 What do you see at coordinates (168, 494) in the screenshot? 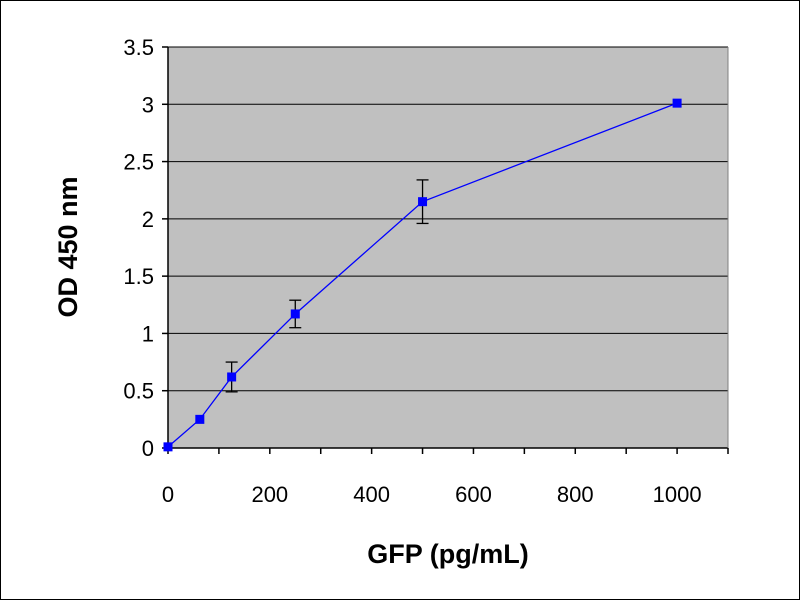
I see `x-tick-label-0: 0` at bounding box center [168, 494].